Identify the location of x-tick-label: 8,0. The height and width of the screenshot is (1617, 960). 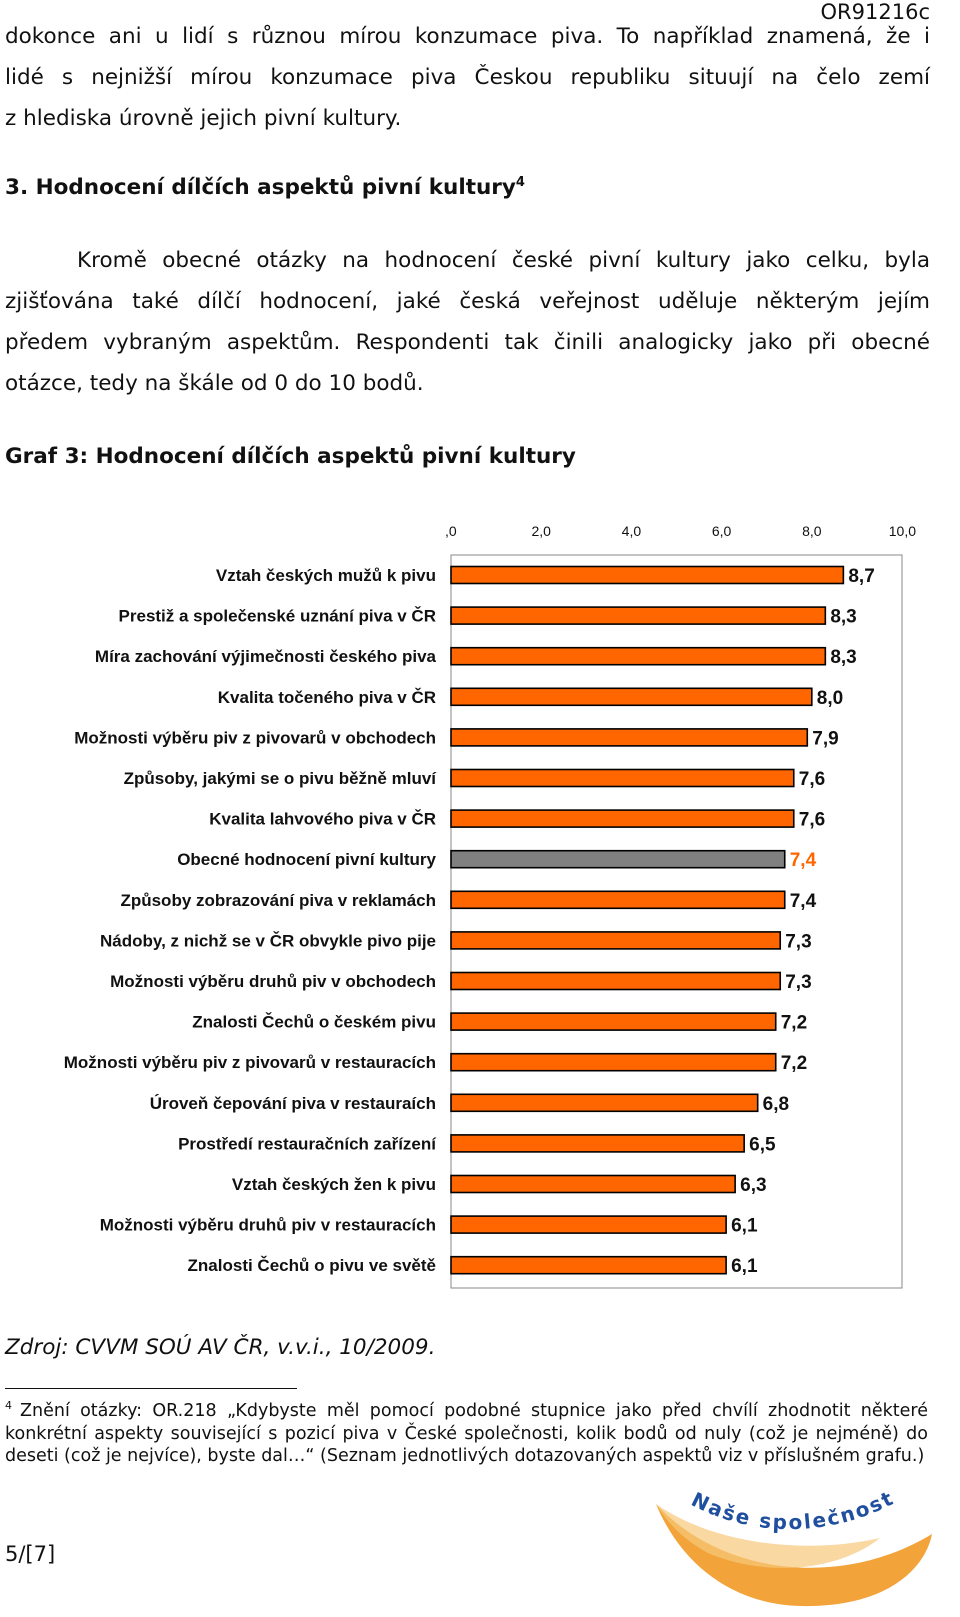
(812, 531).